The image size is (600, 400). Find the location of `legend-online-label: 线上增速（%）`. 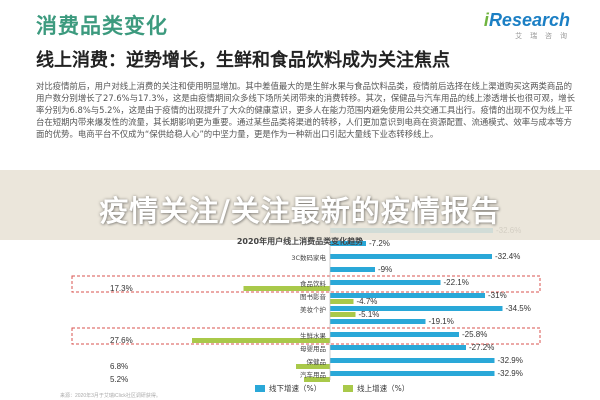

legend-online-label: 线上增速（%） is located at coordinates (383, 388).